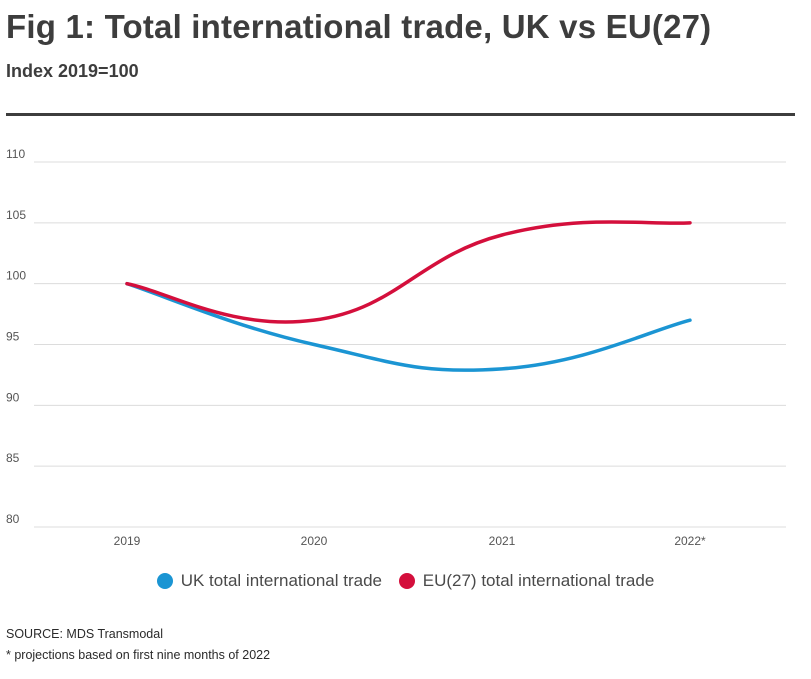  Describe the element at coordinates (16, 215) in the screenshot. I see `y-tick-label: 105` at that location.